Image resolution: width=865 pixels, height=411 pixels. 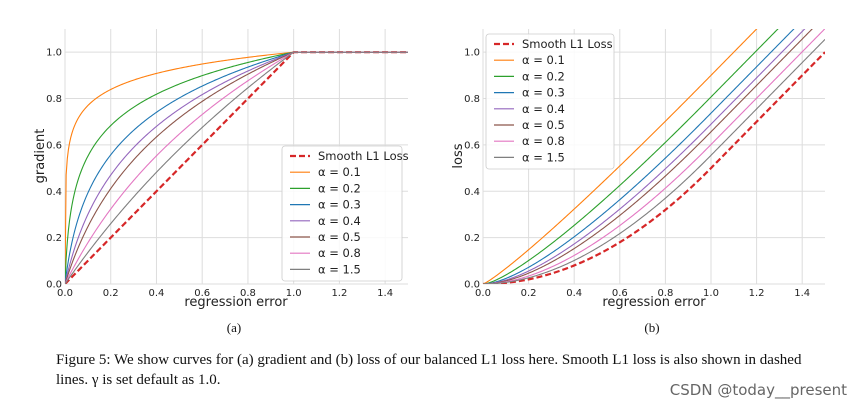 I want to click on y-axis-label: gradient, so click(x=40, y=156).